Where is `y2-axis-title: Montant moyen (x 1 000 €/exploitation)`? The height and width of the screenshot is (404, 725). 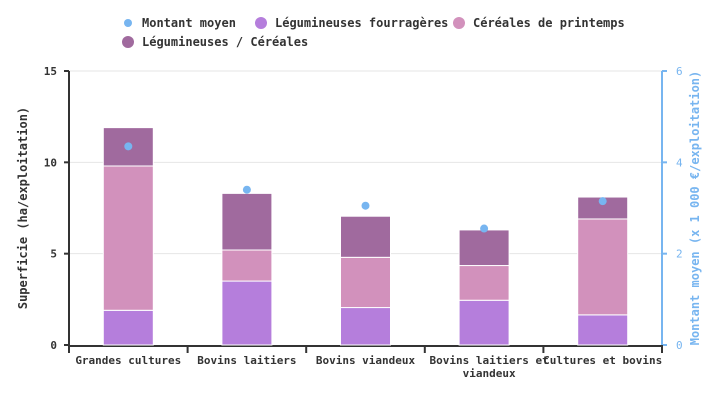
y2-axis-title: Montant moyen (x 1 000 €/exploitation) is located at coordinates (695, 208).